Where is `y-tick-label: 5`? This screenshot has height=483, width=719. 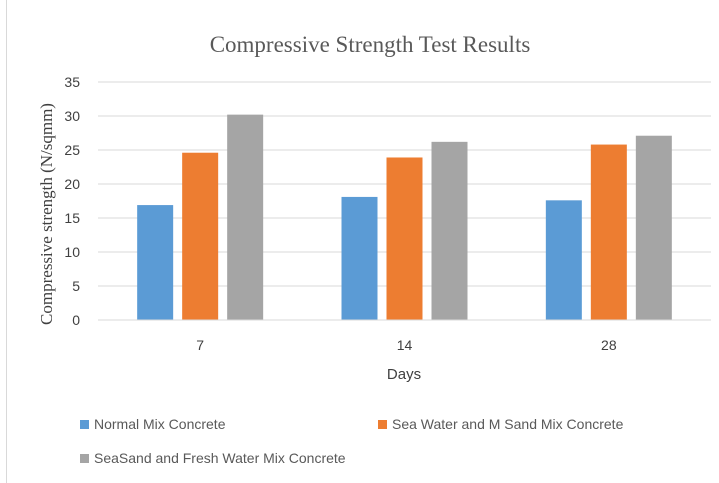
y-tick-label: 5 is located at coordinates (76, 286).